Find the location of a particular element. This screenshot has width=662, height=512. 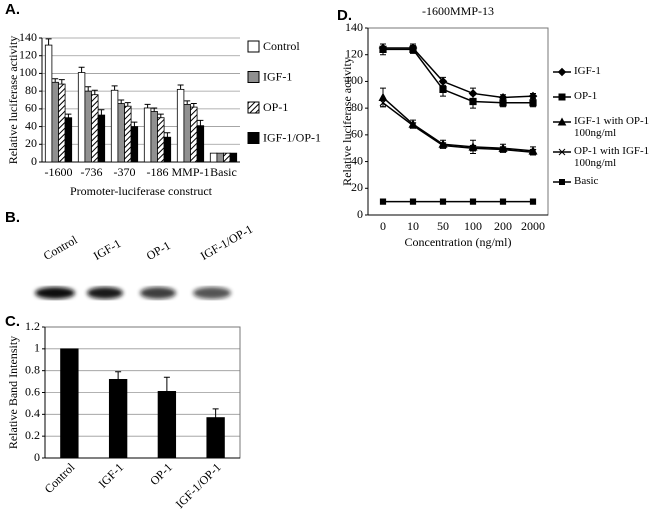

lane-label: Control is located at coordinates (60, 247).